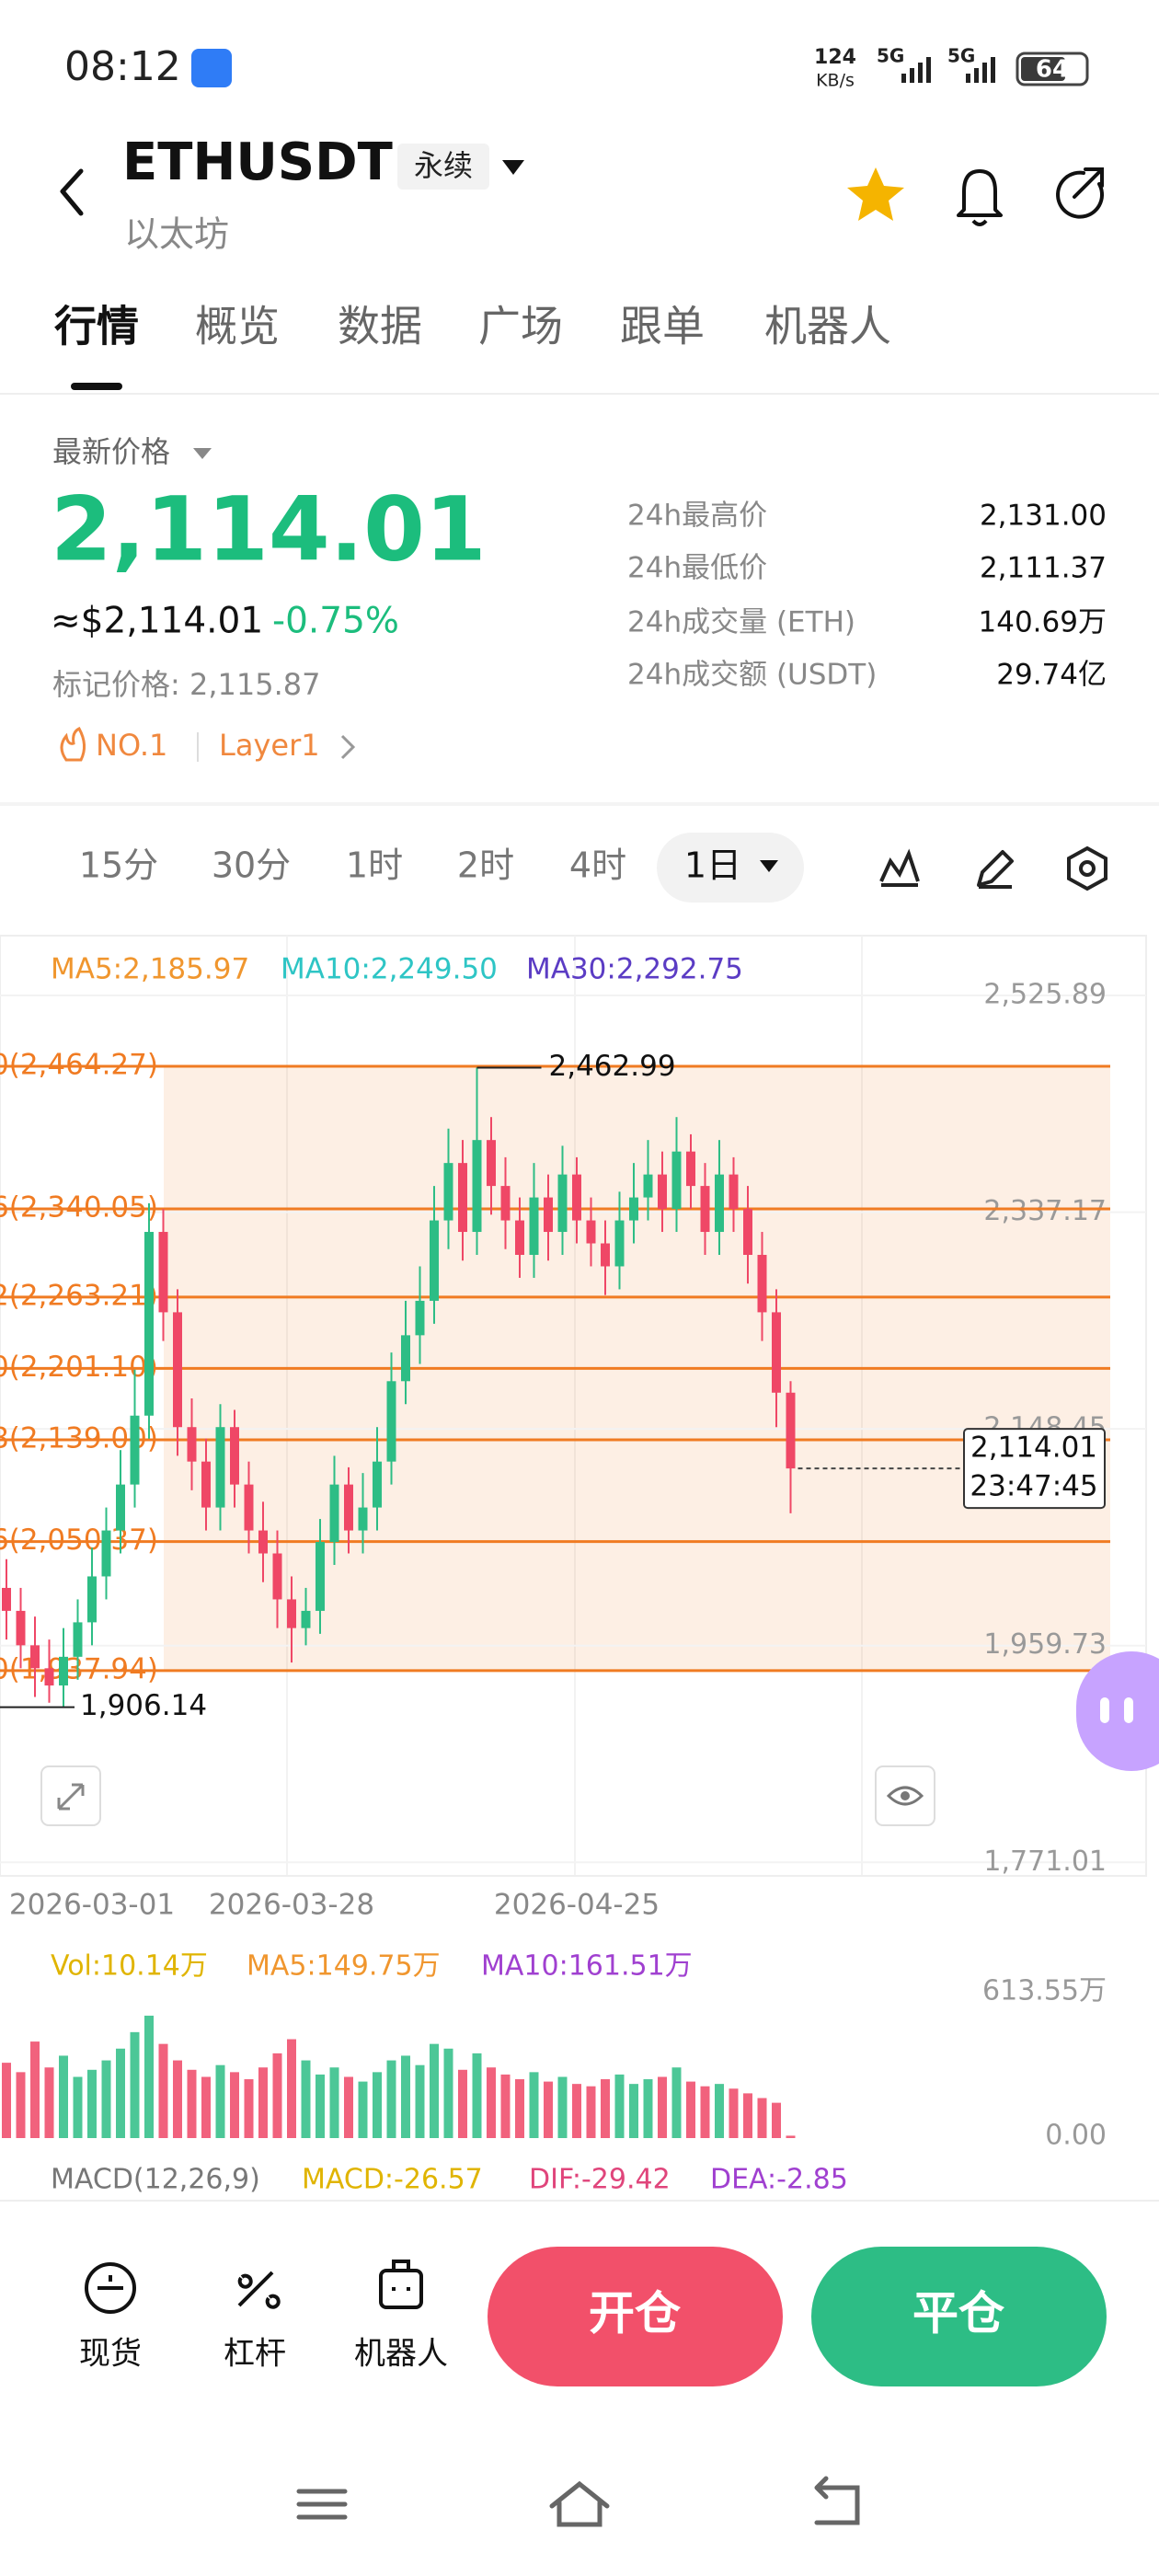  I want to click on timeframe: 15分, so click(118, 865).